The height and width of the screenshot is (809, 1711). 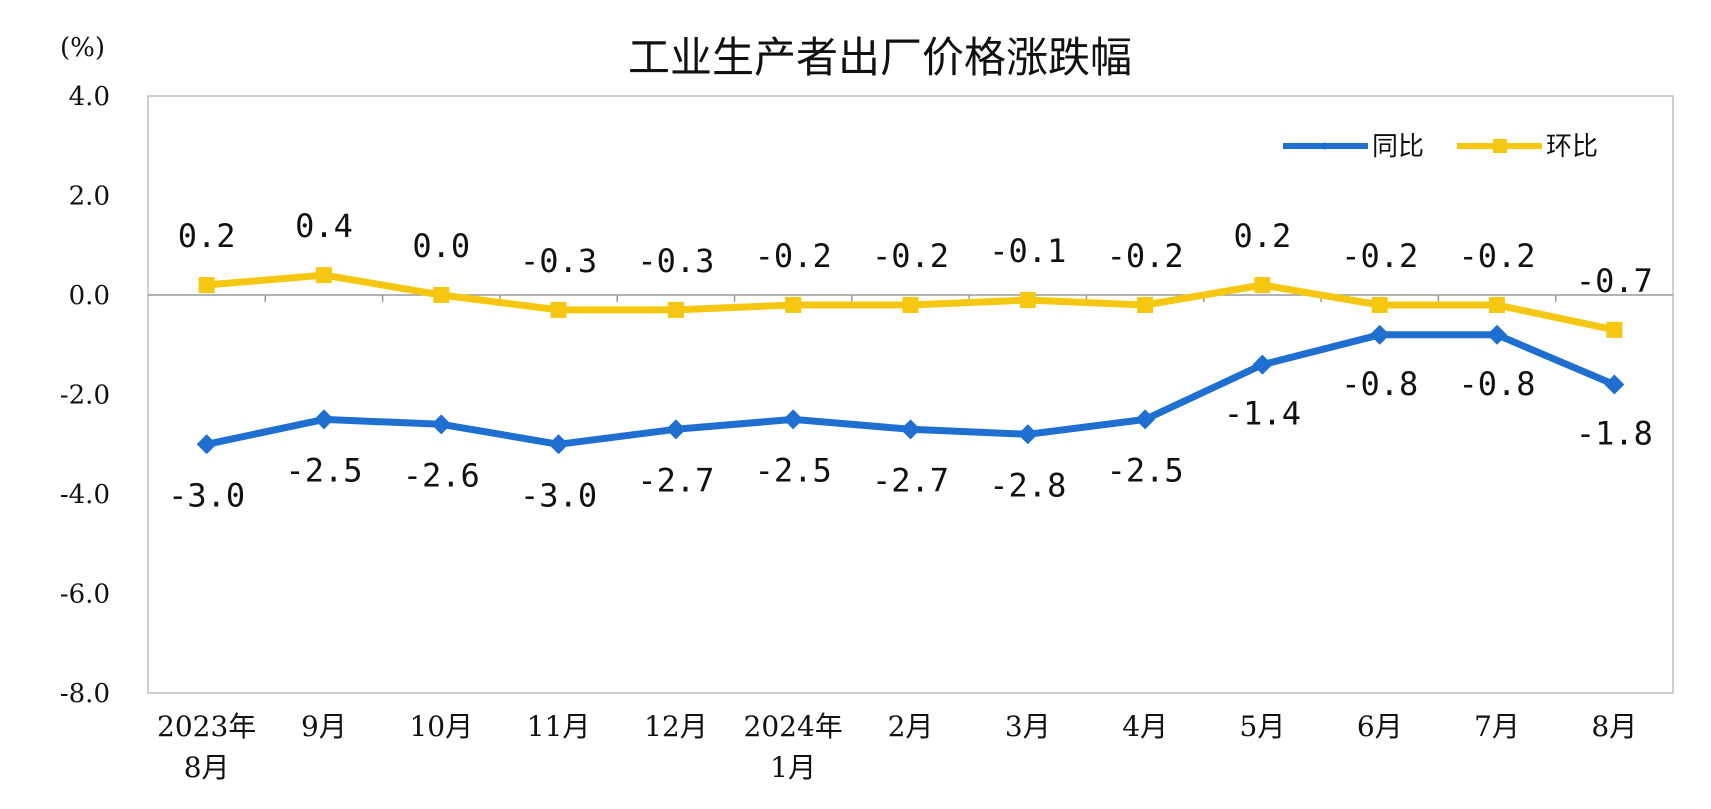 What do you see at coordinates (1262, 414) in the screenshot?
I see `data-label: -1.4` at bounding box center [1262, 414].